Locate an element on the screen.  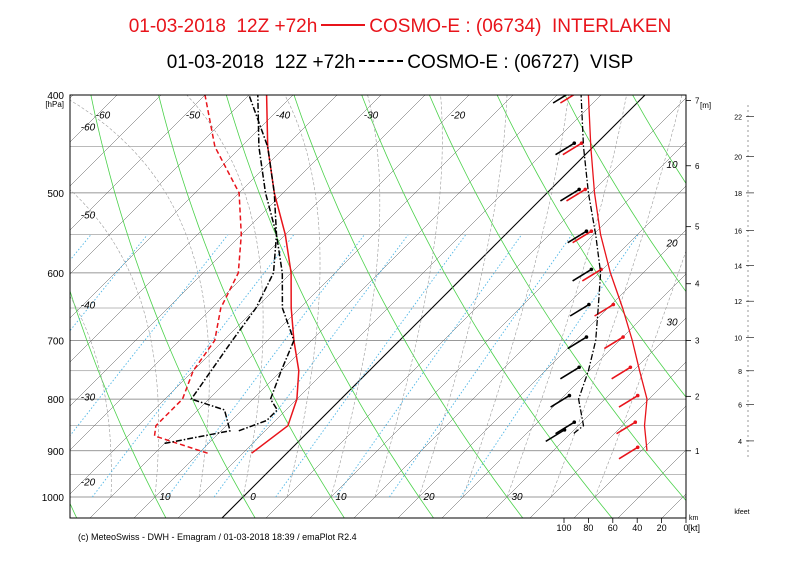
kfeet-tick-label: 4 is located at coordinates (740, 442).